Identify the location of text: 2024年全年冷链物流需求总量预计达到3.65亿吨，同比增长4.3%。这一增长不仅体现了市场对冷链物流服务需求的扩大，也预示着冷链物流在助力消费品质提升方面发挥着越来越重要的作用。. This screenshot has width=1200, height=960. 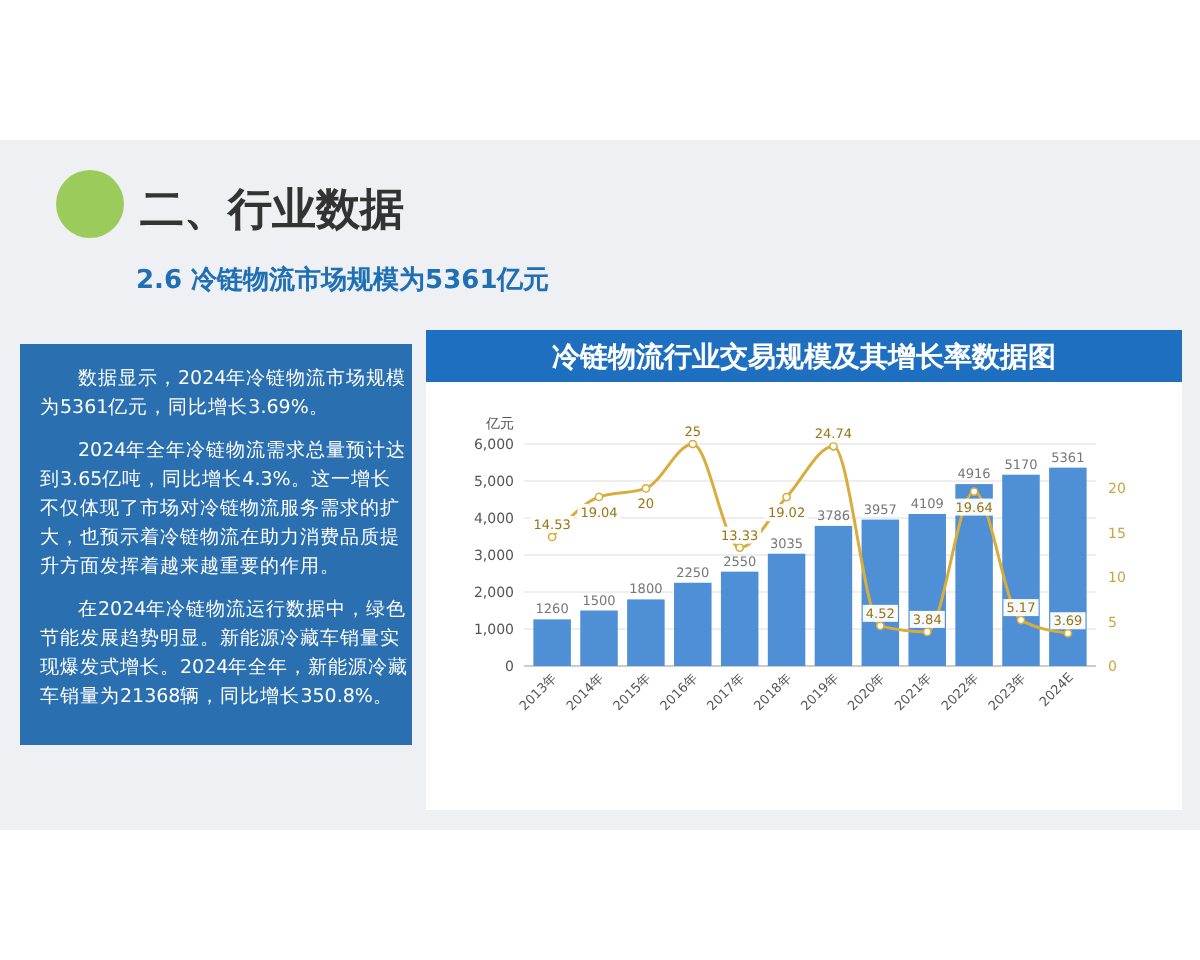
(223, 508).